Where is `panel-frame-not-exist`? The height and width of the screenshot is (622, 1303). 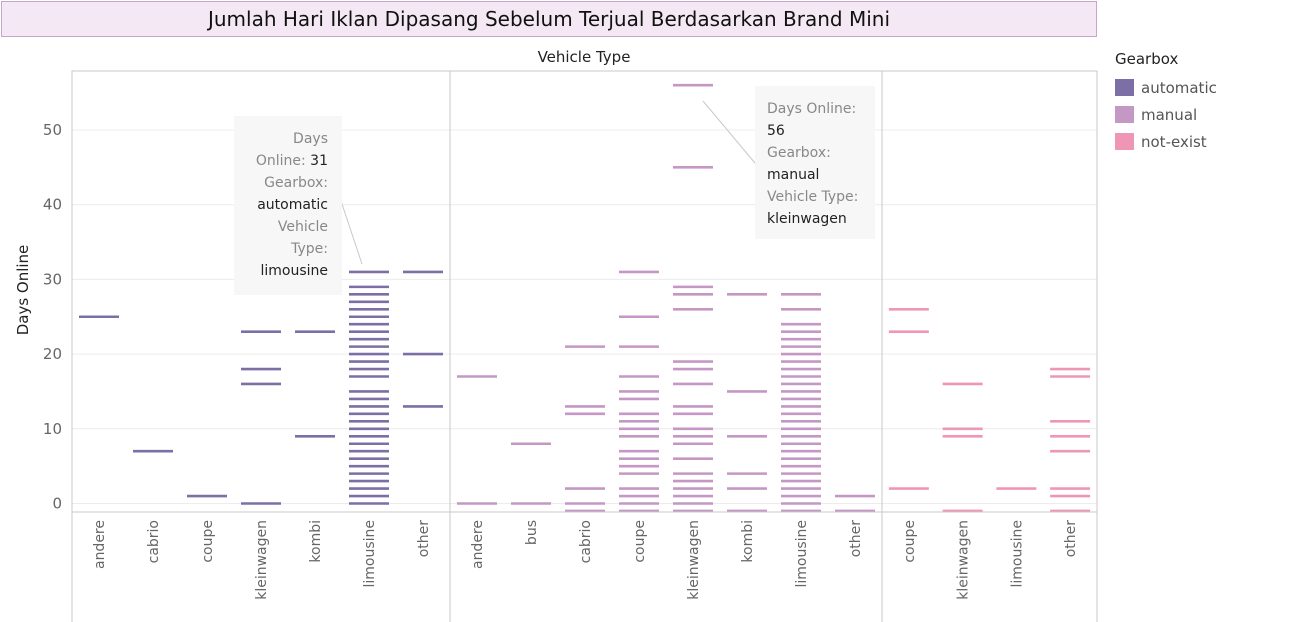
panel-frame-not-exist is located at coordinates (989, 291).